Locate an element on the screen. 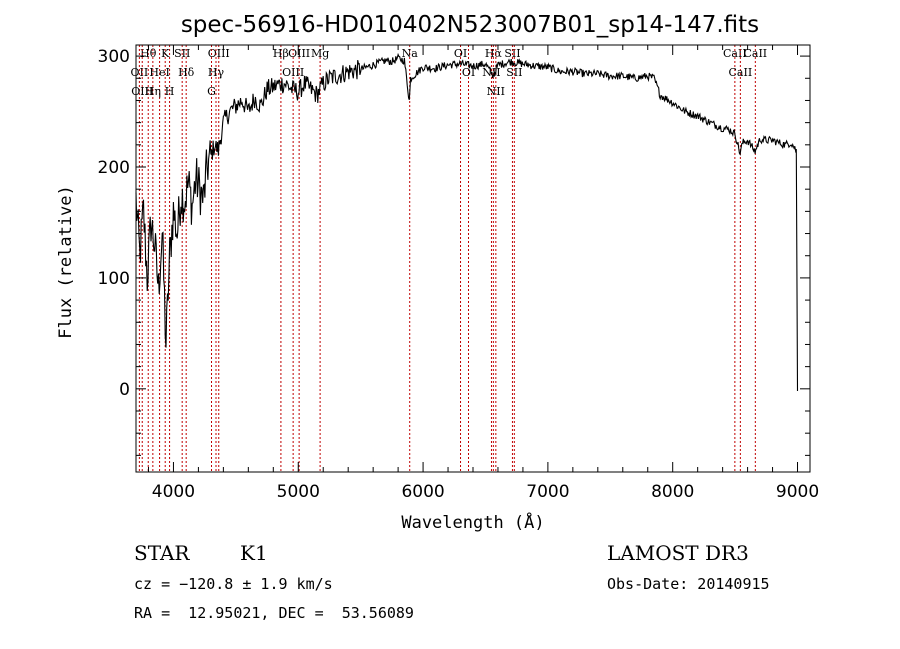 The width and height of the screenshot is (900, 649). ra-dec-coordinates: RA = 12.95021, DEC = 53.56089 is located at coordinates (274, 613).